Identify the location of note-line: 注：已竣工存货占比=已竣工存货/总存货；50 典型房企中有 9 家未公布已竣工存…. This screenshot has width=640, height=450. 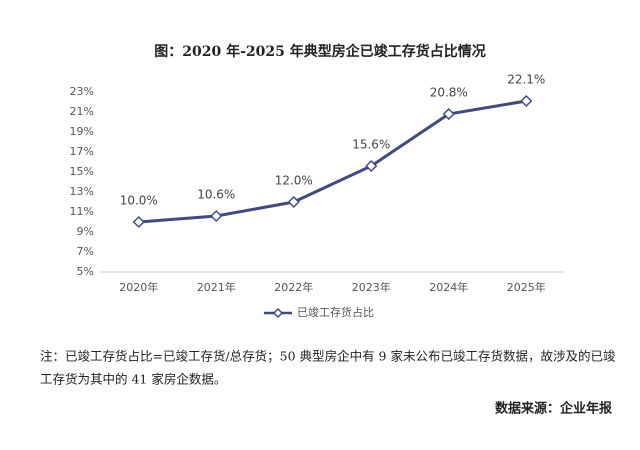
(328, 356).